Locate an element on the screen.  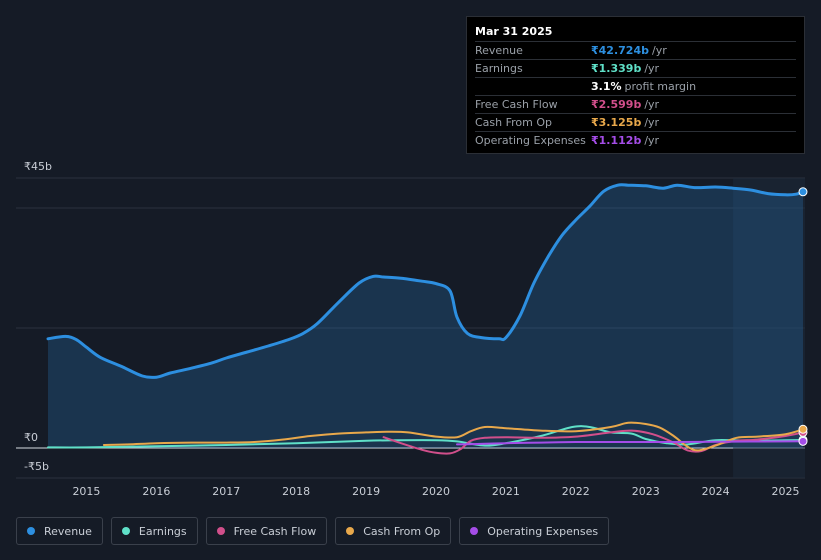
tooltip-value: ₹3.125b is located at coordinates (616, 122).